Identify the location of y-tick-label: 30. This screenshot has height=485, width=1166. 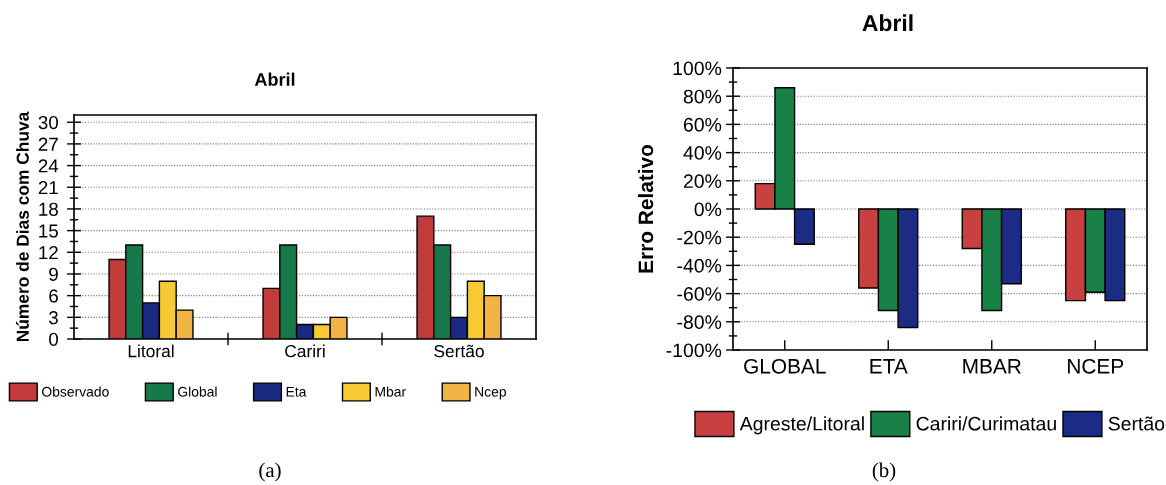
(48, 122).